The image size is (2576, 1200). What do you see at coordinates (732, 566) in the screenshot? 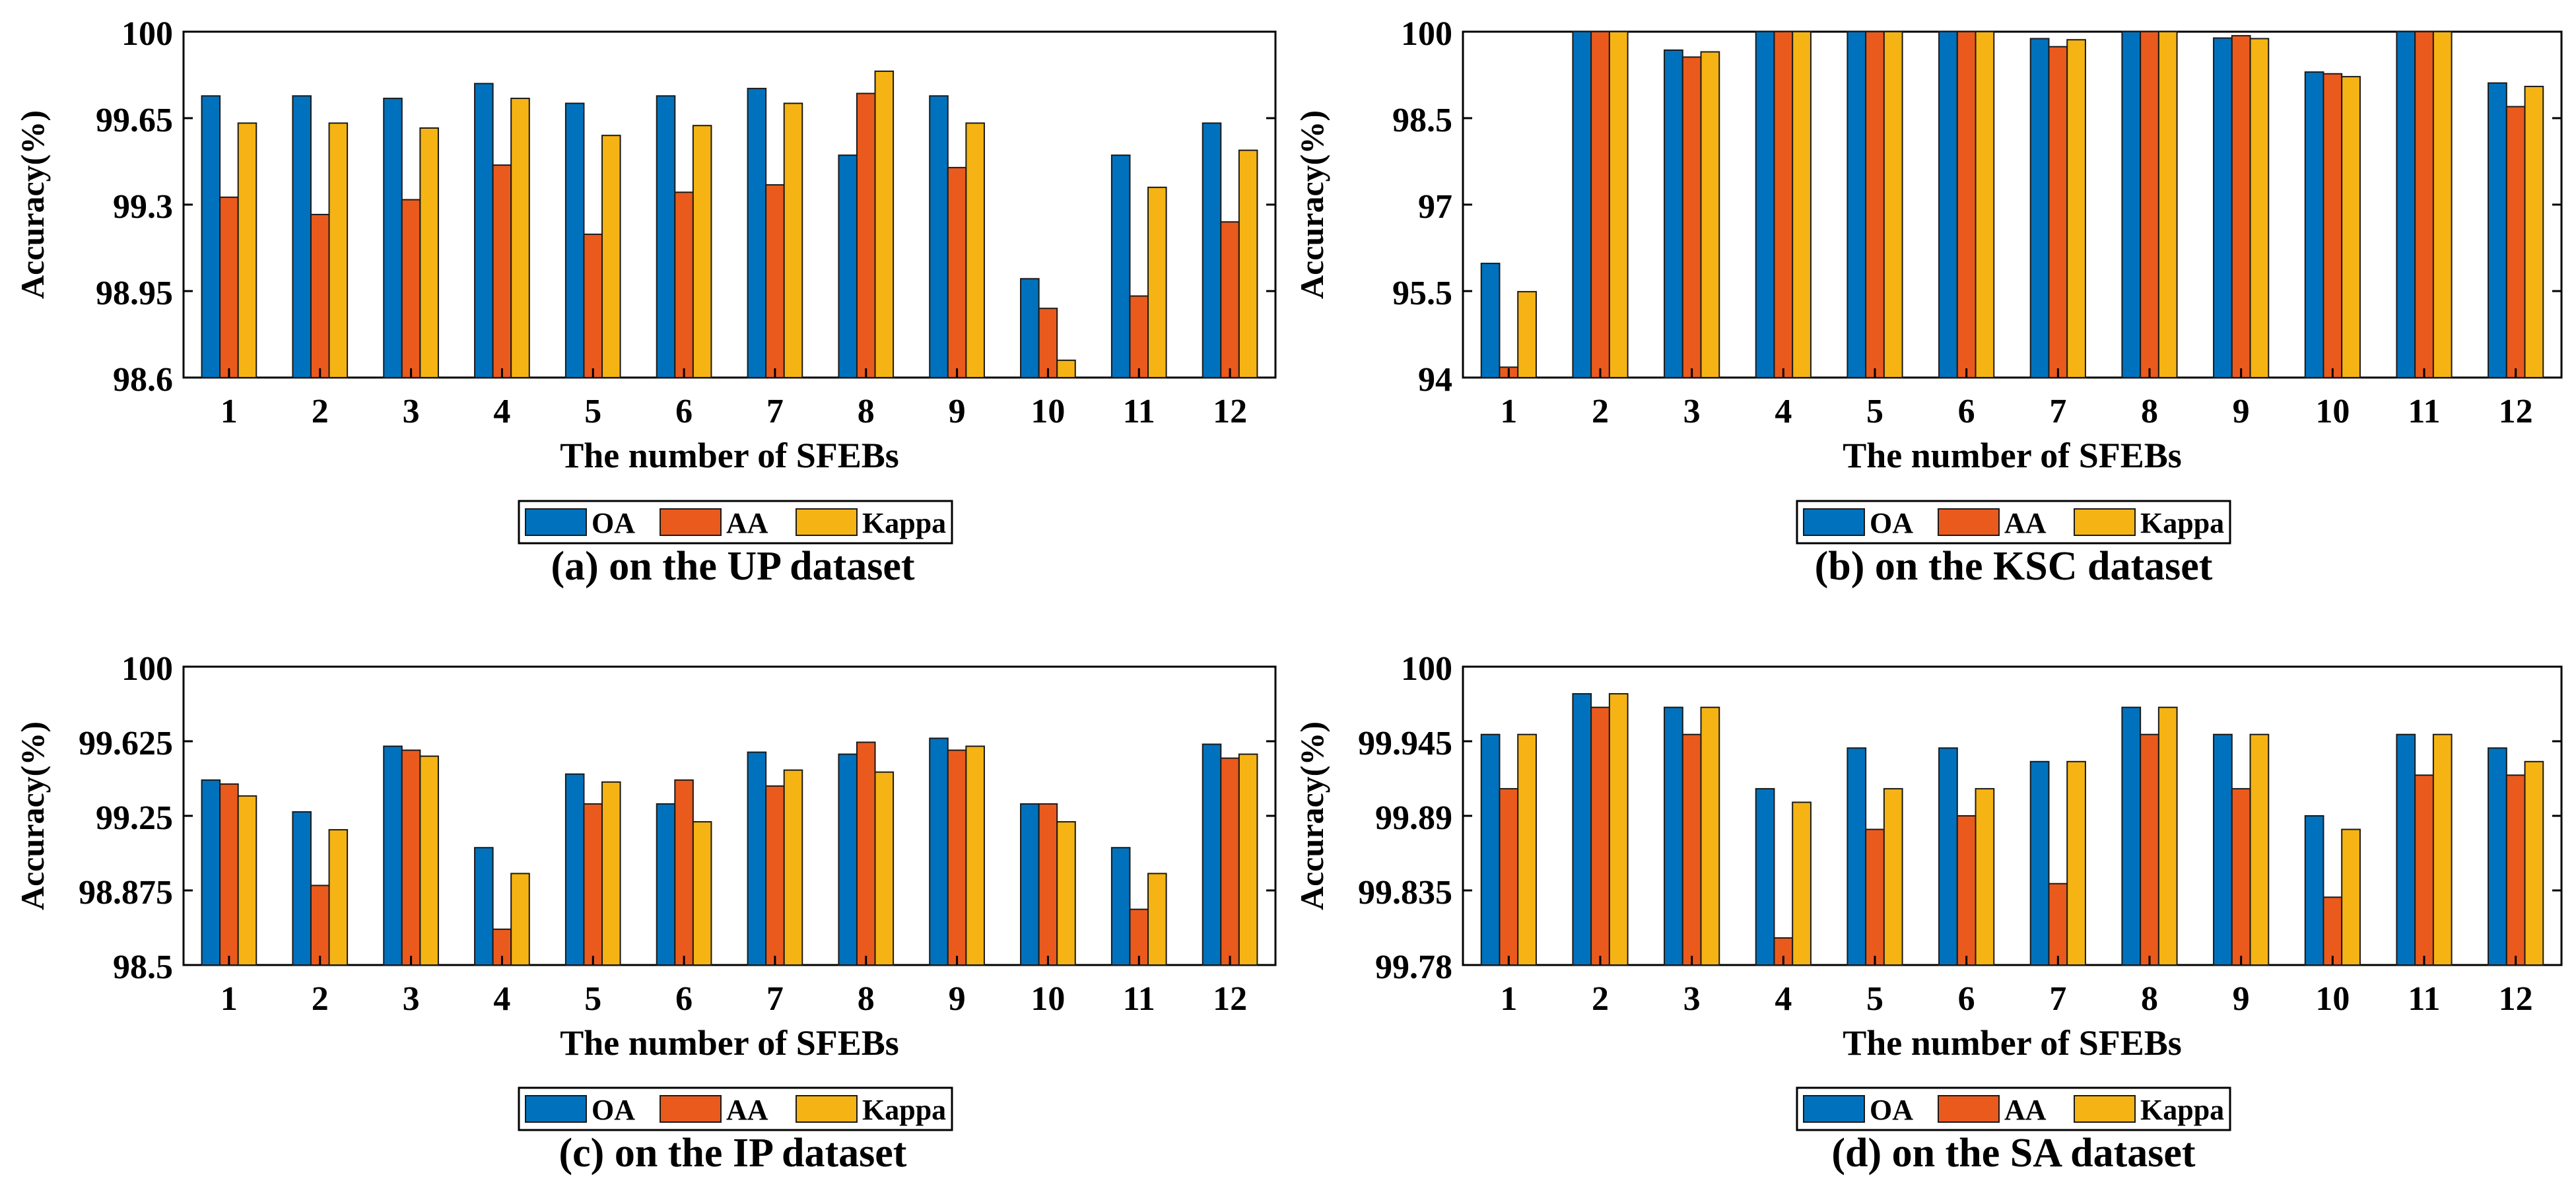
I see `panel-caption: (a) on the UP dataset` at bounding box center [732, 566].